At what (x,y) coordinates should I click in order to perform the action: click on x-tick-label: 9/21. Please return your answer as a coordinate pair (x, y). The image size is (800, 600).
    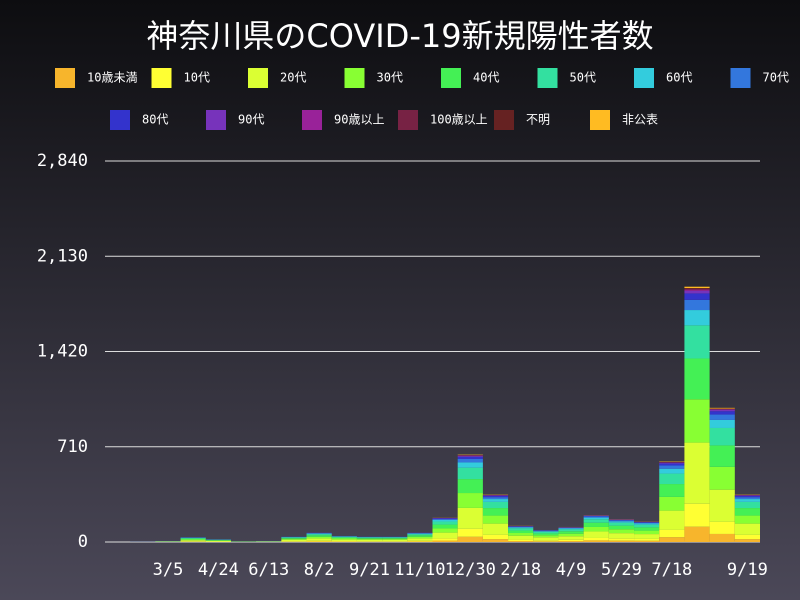
    Looking at the image, I should click on (369, 570).